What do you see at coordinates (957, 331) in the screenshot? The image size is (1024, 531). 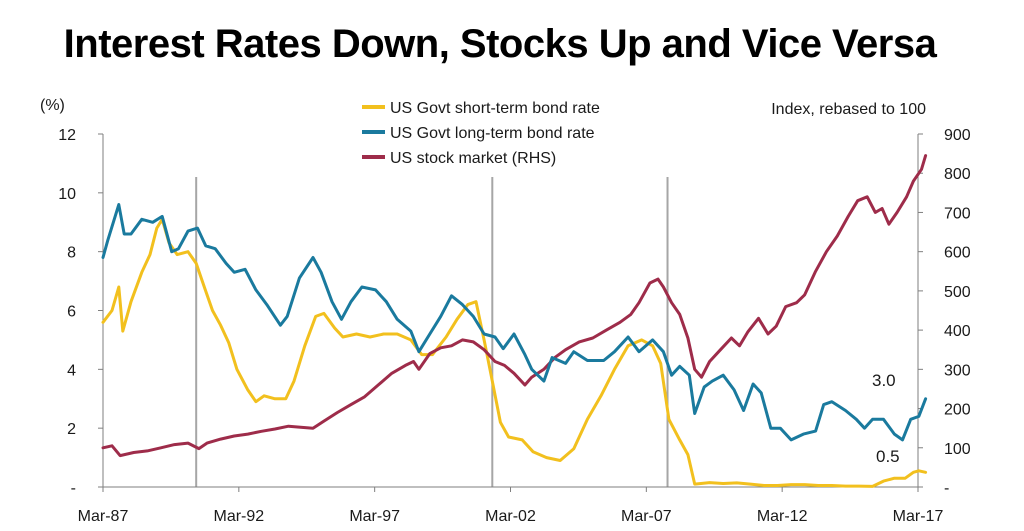 I see `right-tick-label-4: 400` at bounding box center [957, 331].